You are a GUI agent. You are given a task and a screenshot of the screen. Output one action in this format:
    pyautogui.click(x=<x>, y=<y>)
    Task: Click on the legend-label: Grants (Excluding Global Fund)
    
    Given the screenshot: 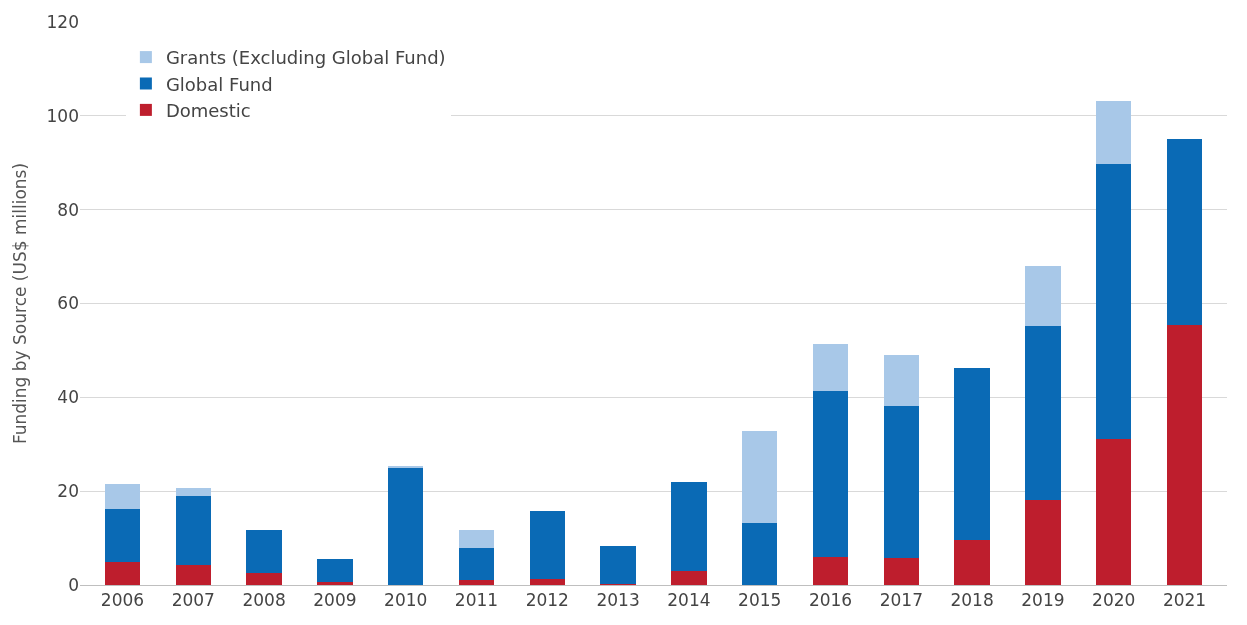 What is the action you would take?
    pyautogui.click(x=305, y=58)
    